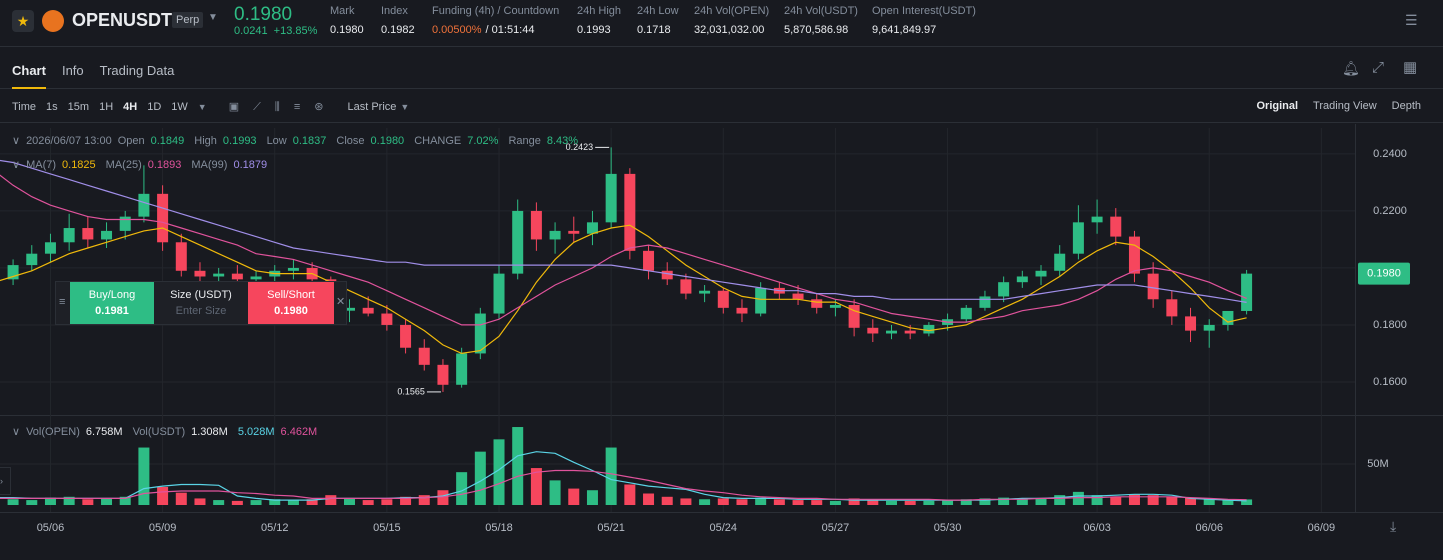  What do you see at coordinates (137, 70) in the screenshot?
I see `tab: Trading Data` at bounding box center [137, 70].